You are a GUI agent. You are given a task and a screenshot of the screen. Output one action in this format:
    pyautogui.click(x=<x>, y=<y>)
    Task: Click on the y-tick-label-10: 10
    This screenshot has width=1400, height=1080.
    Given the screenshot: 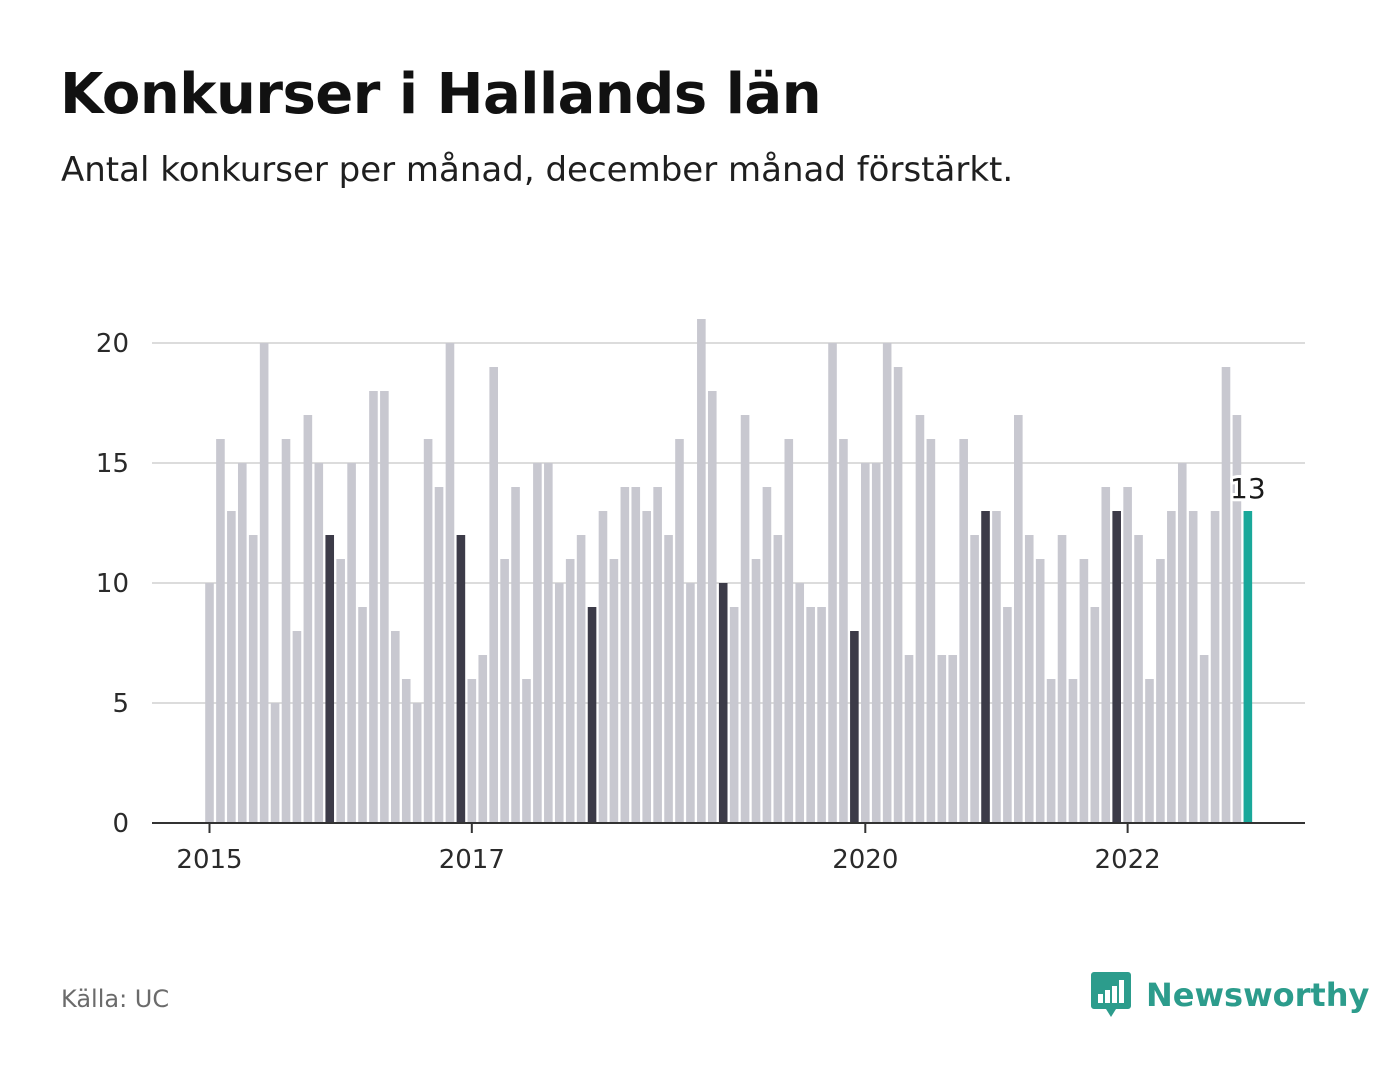 What is the action you would take?
    pyautogui.click(x=112, y=584)
    